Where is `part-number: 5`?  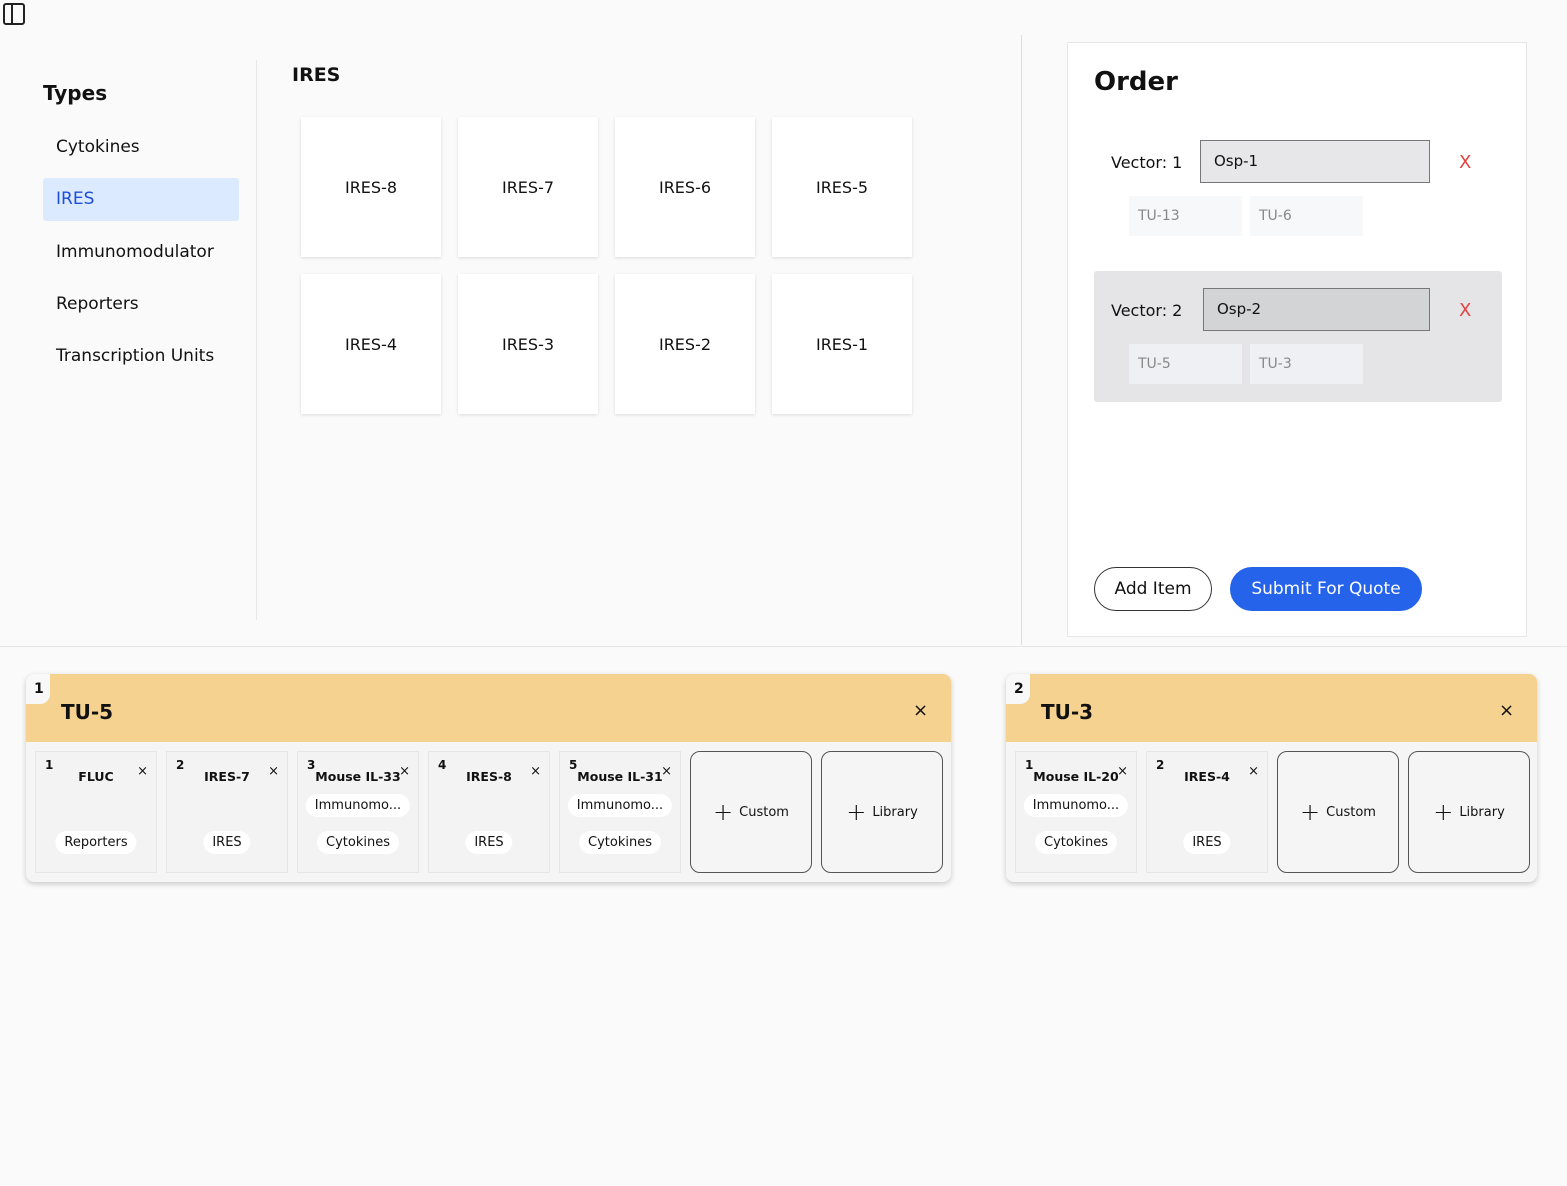 part-number: 5 is located at coordinates (573, 765).